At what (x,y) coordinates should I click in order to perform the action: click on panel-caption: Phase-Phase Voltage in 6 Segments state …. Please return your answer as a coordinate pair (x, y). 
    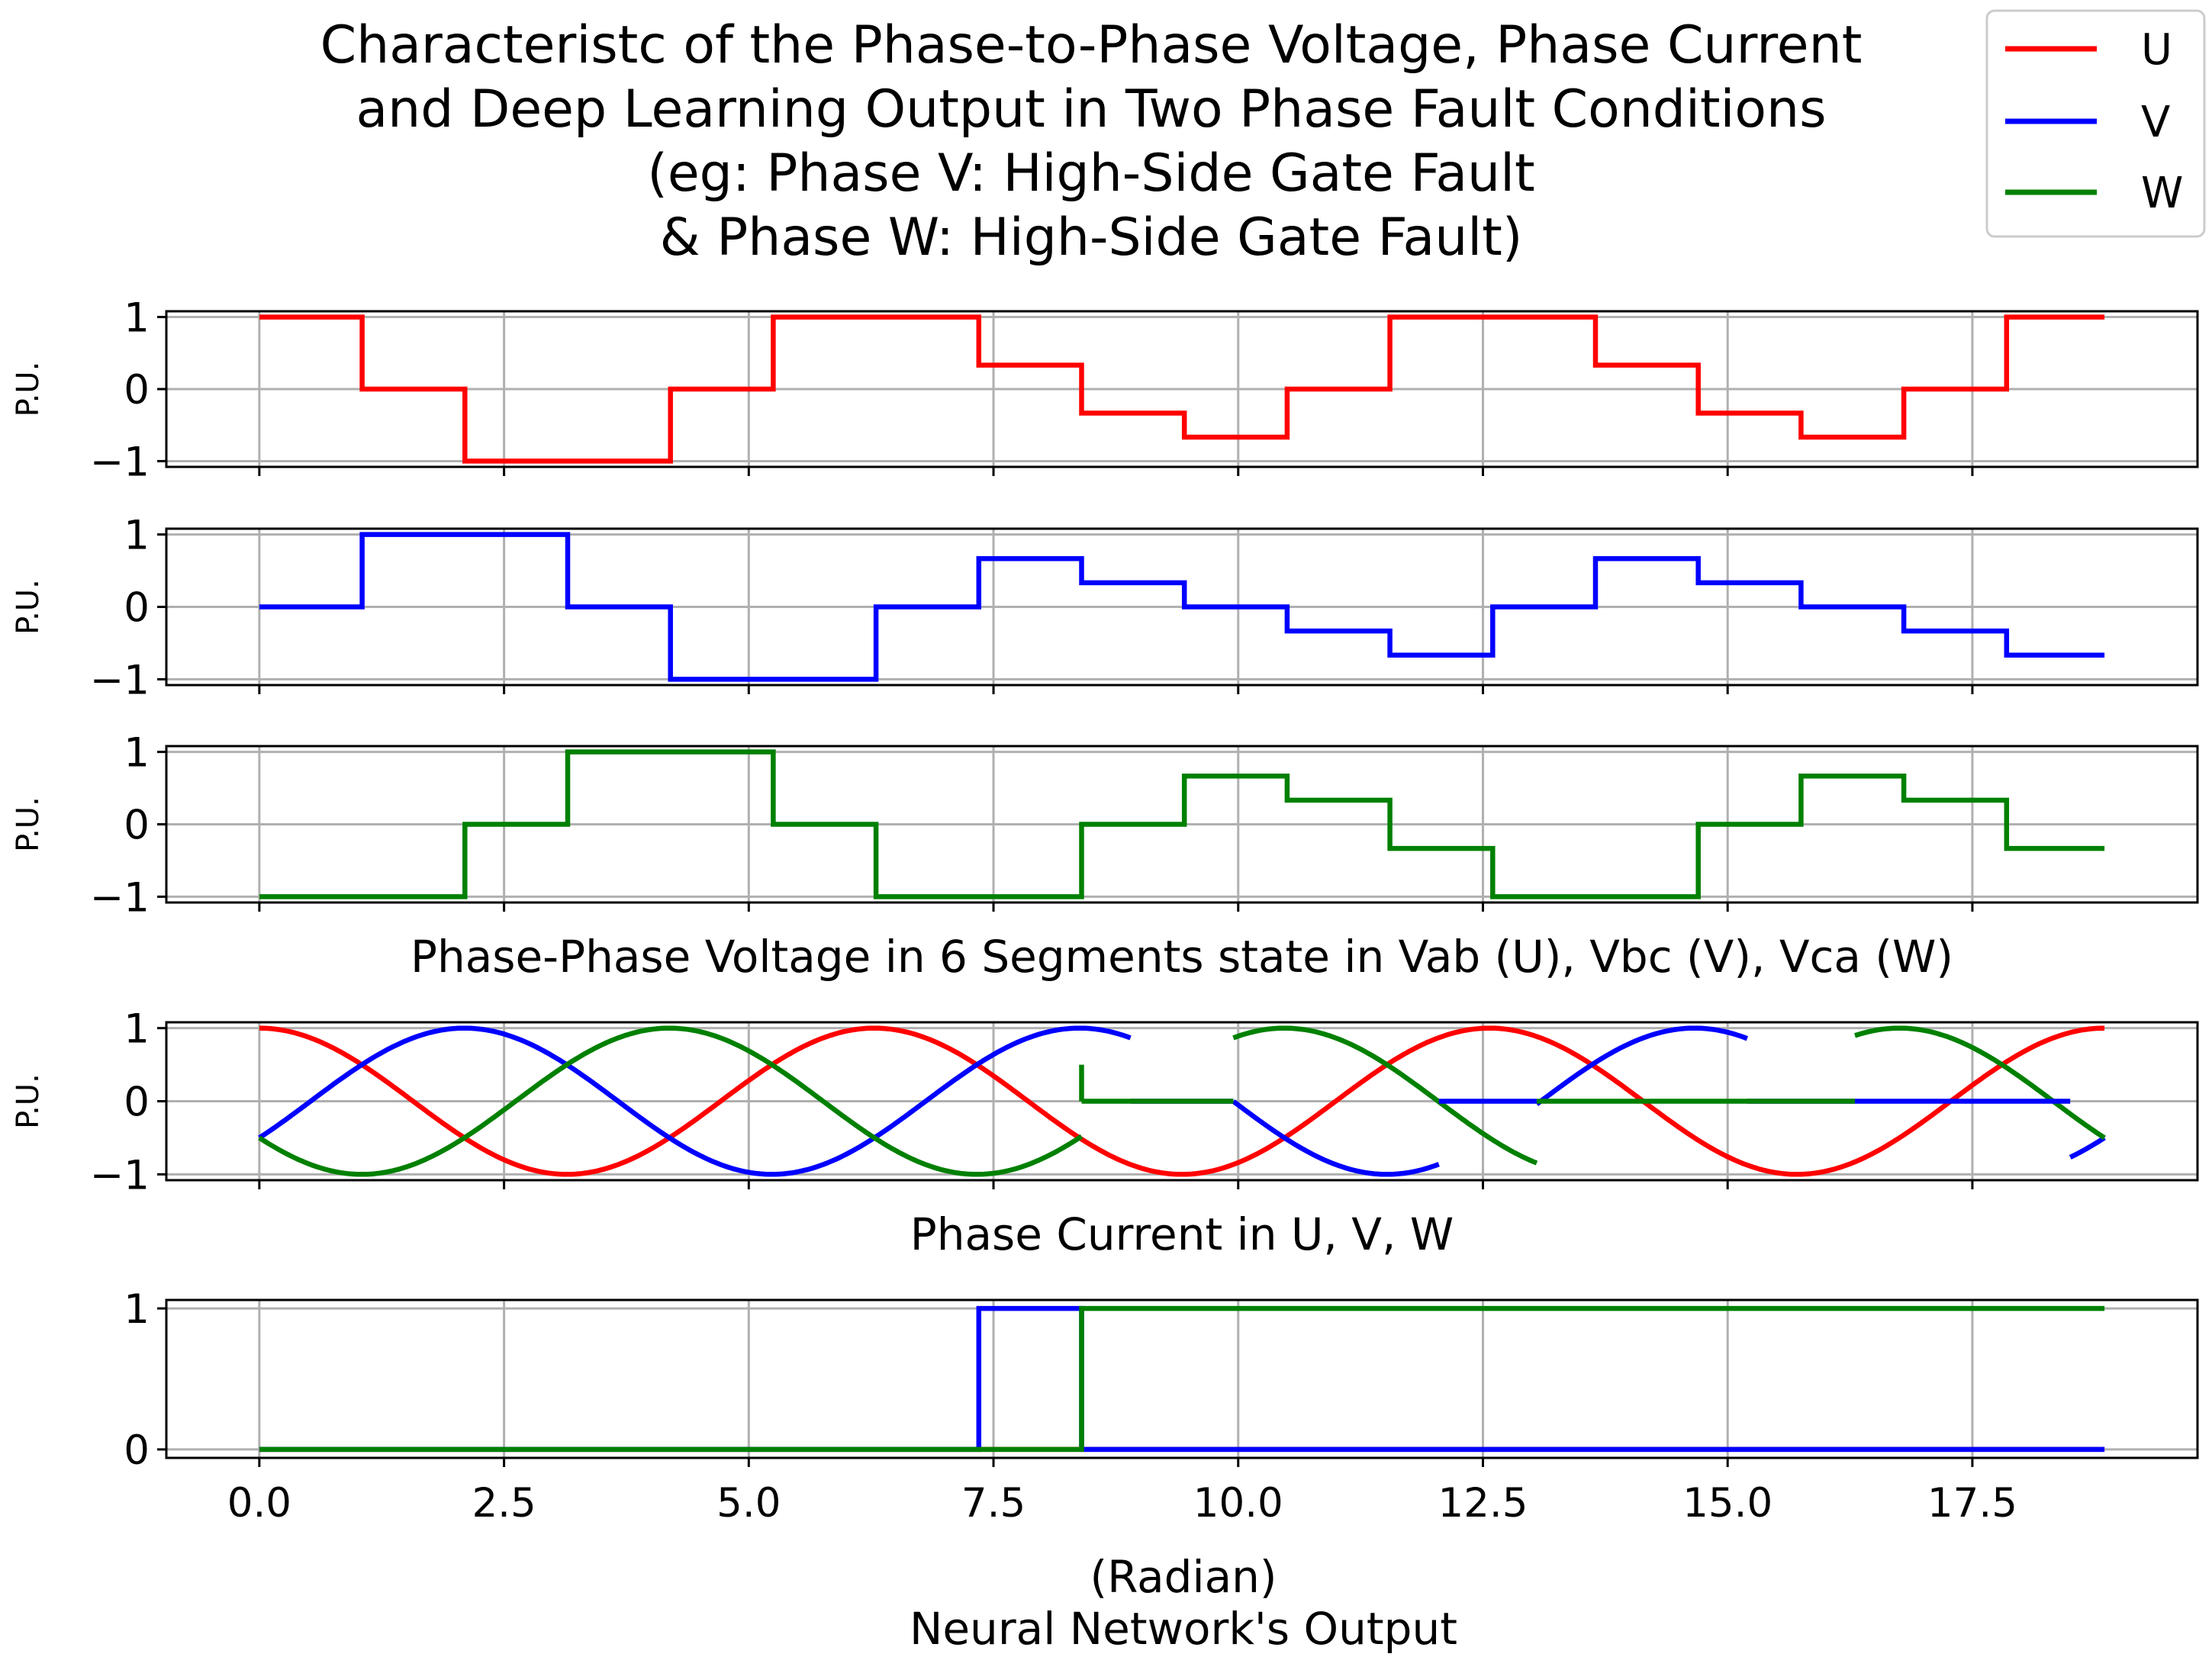
    Looking at the image, I should click on (1182, 957).